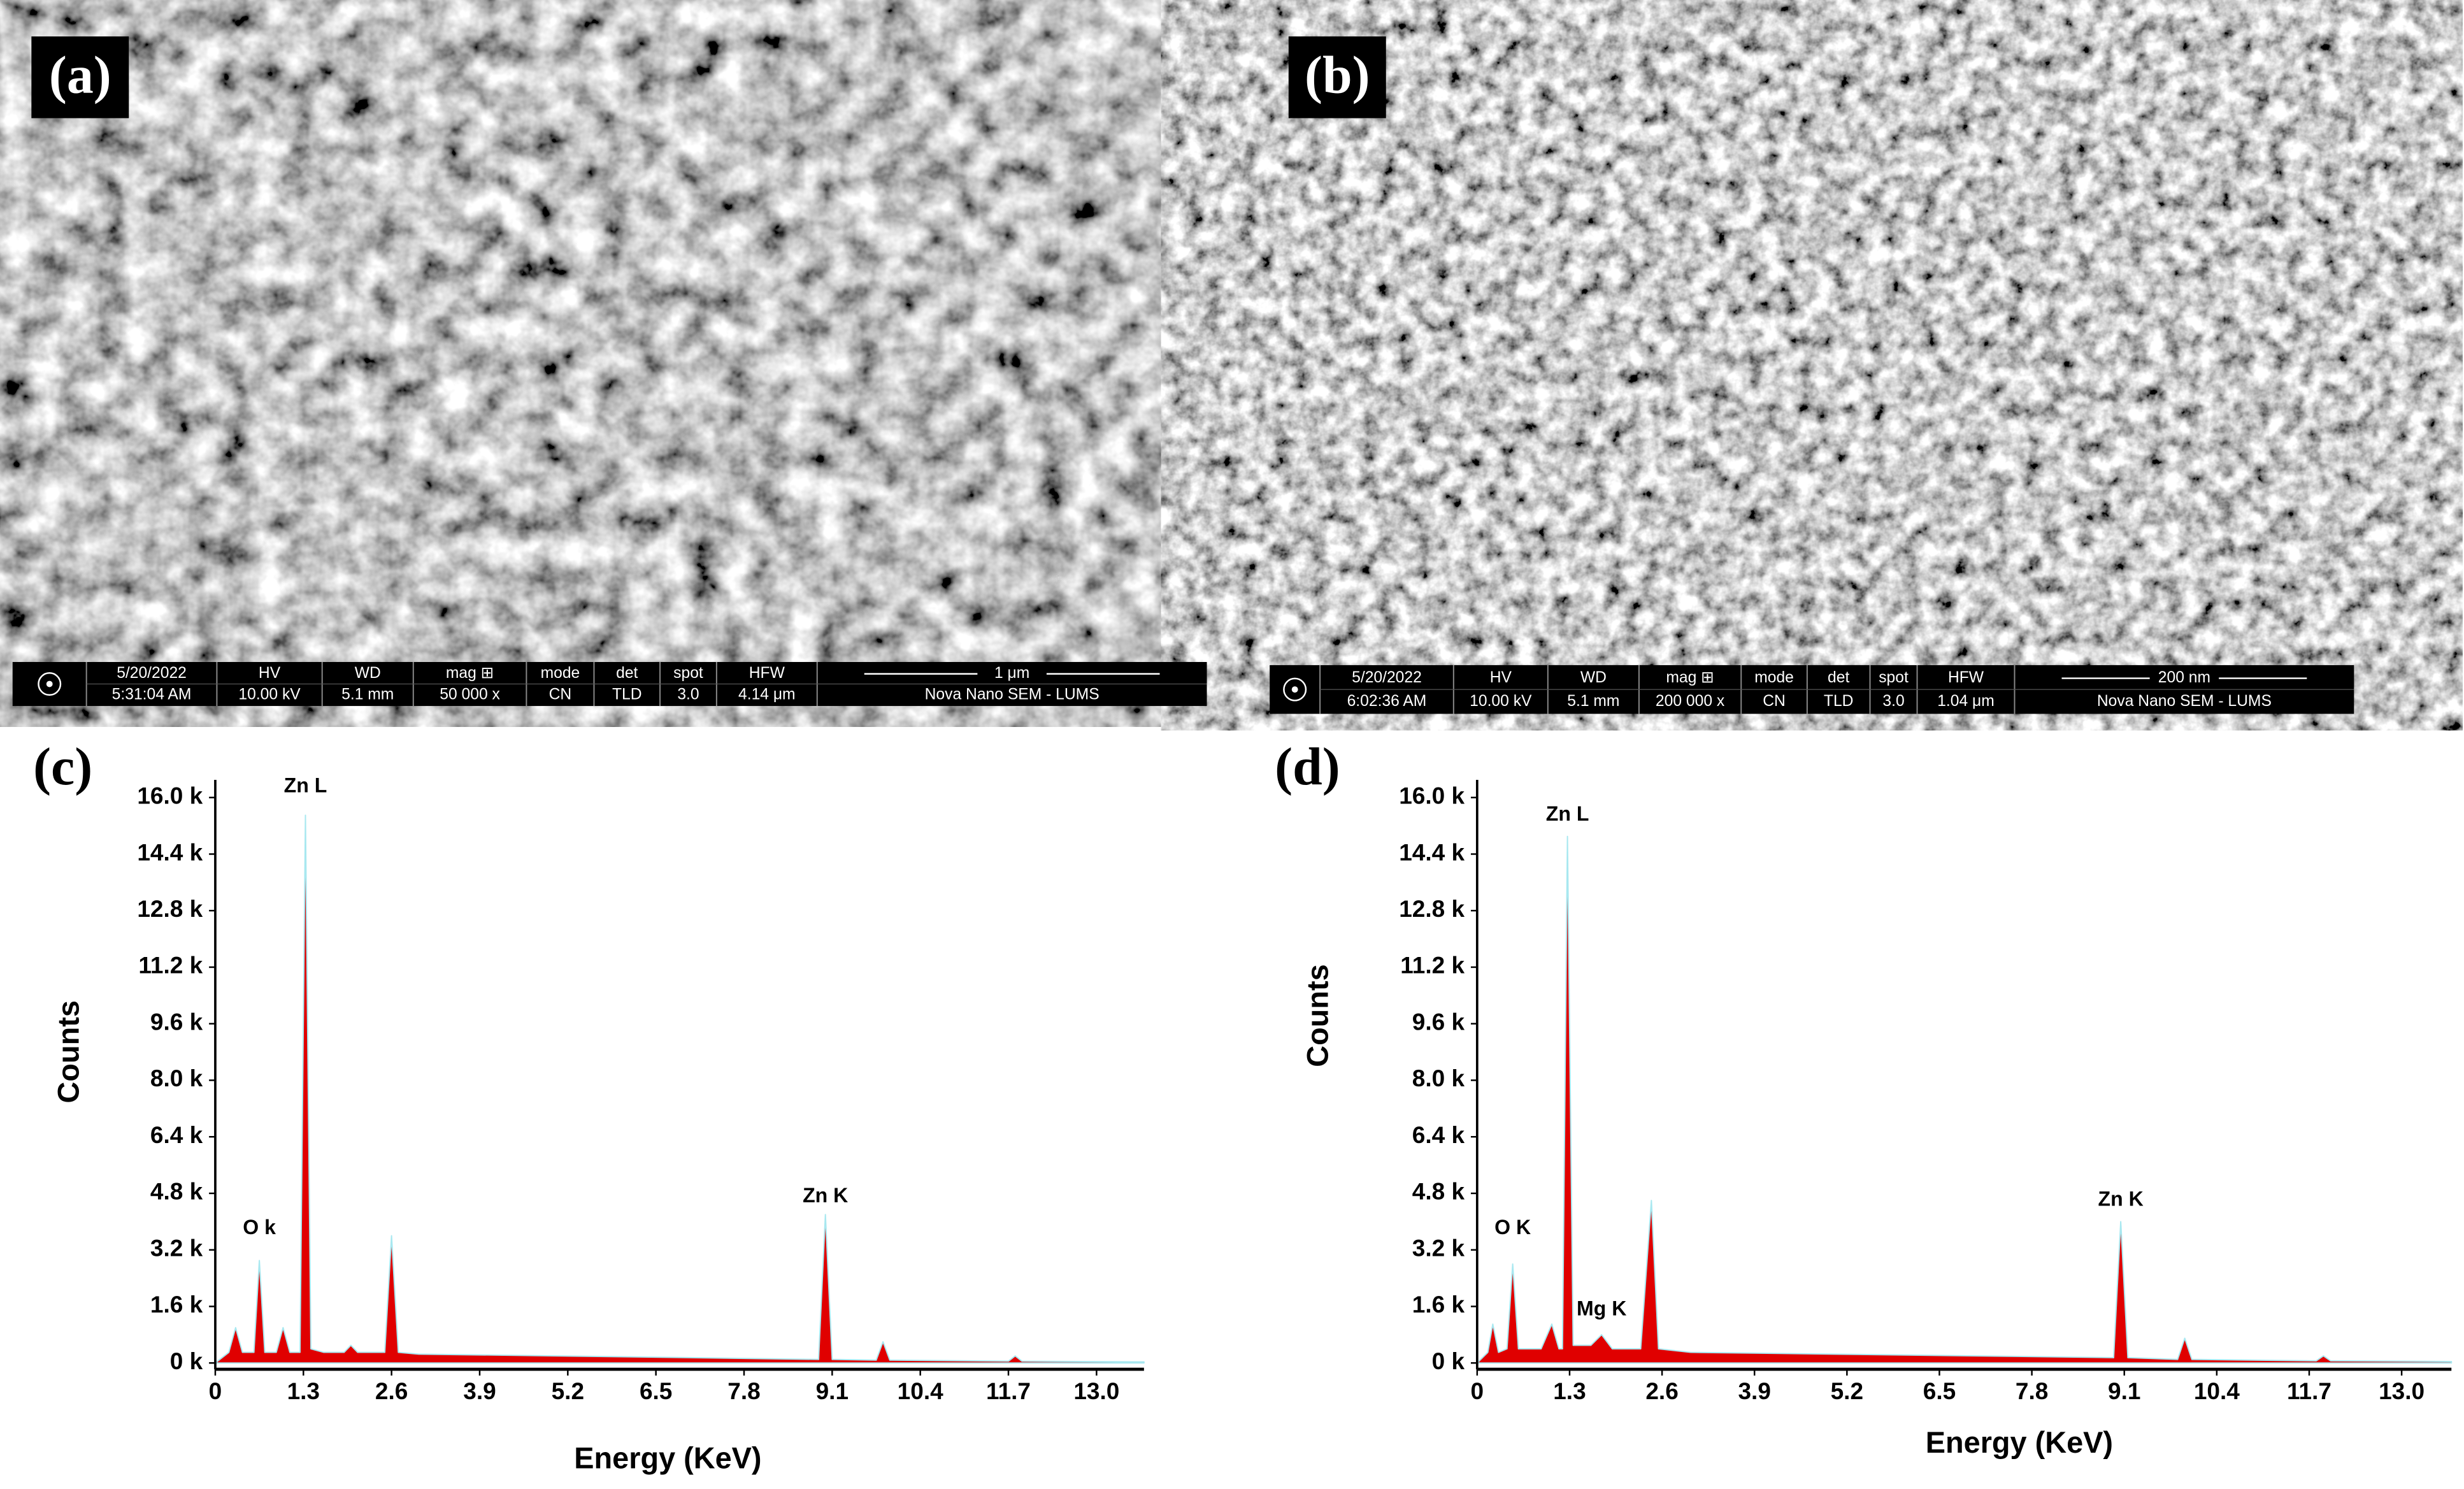  I want to click on info-value: 50 000 x, so click(470, 694).